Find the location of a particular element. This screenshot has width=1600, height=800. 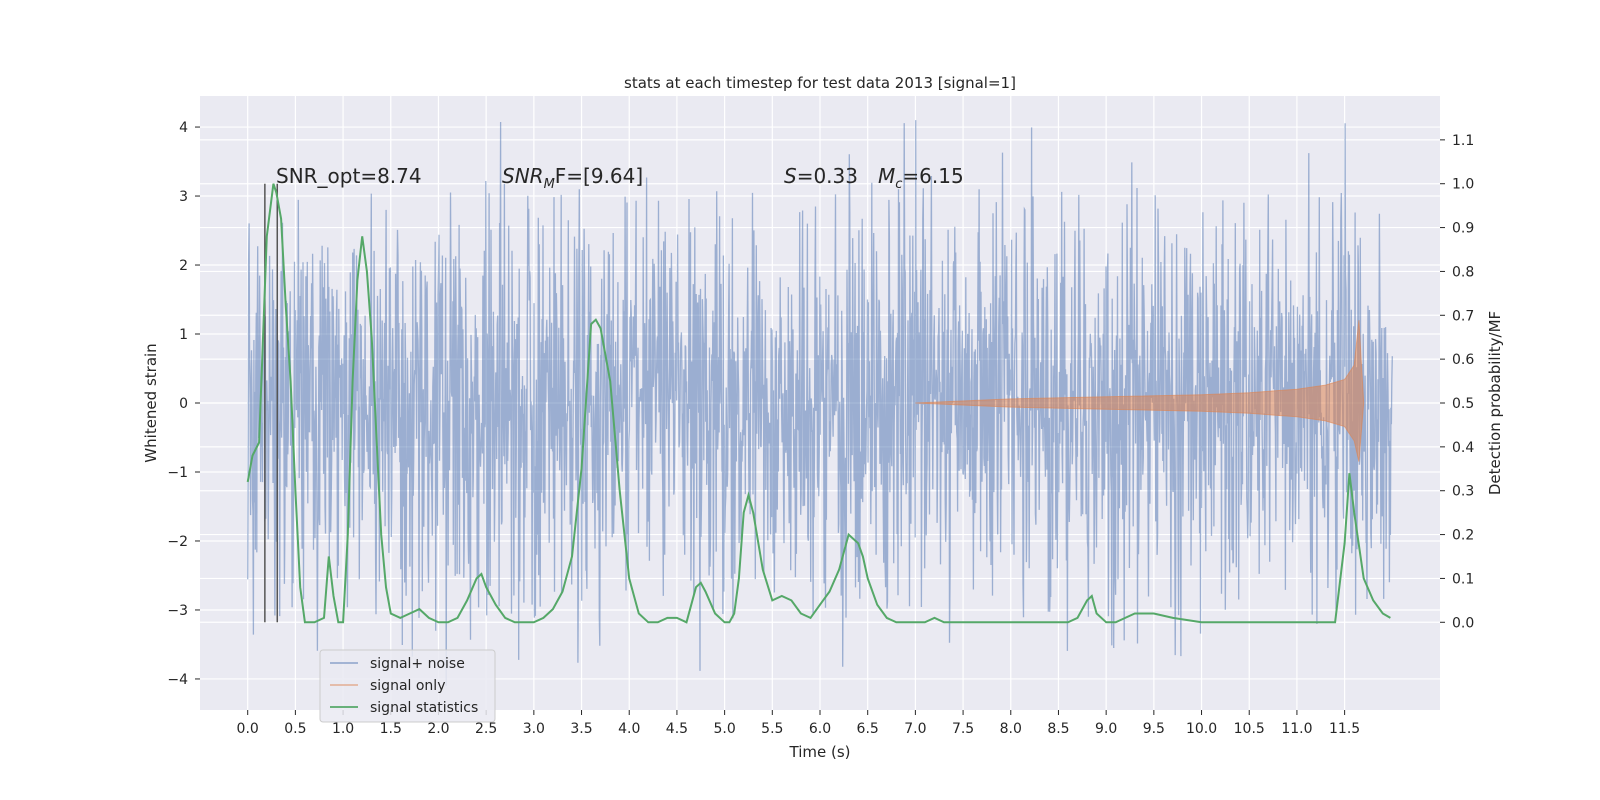

y-tick-label: −1 is located at coordinates (177, 473).